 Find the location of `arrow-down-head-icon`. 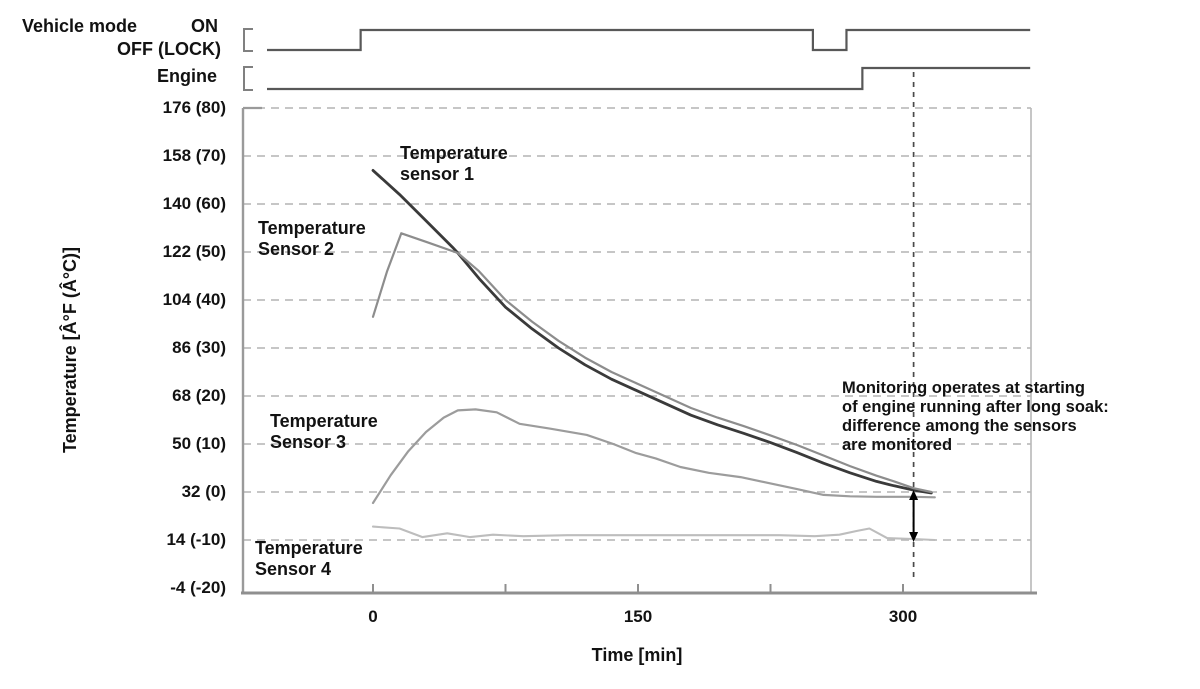

arrow-down-head-icon is located at coordinates (914, 537).